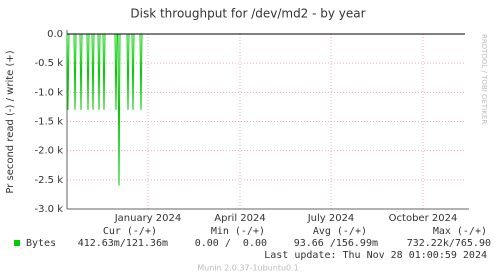  Describe the element at coordinates (49, 209) in the screenshot. I see `y-tick-label: -3.0 k` at that location.